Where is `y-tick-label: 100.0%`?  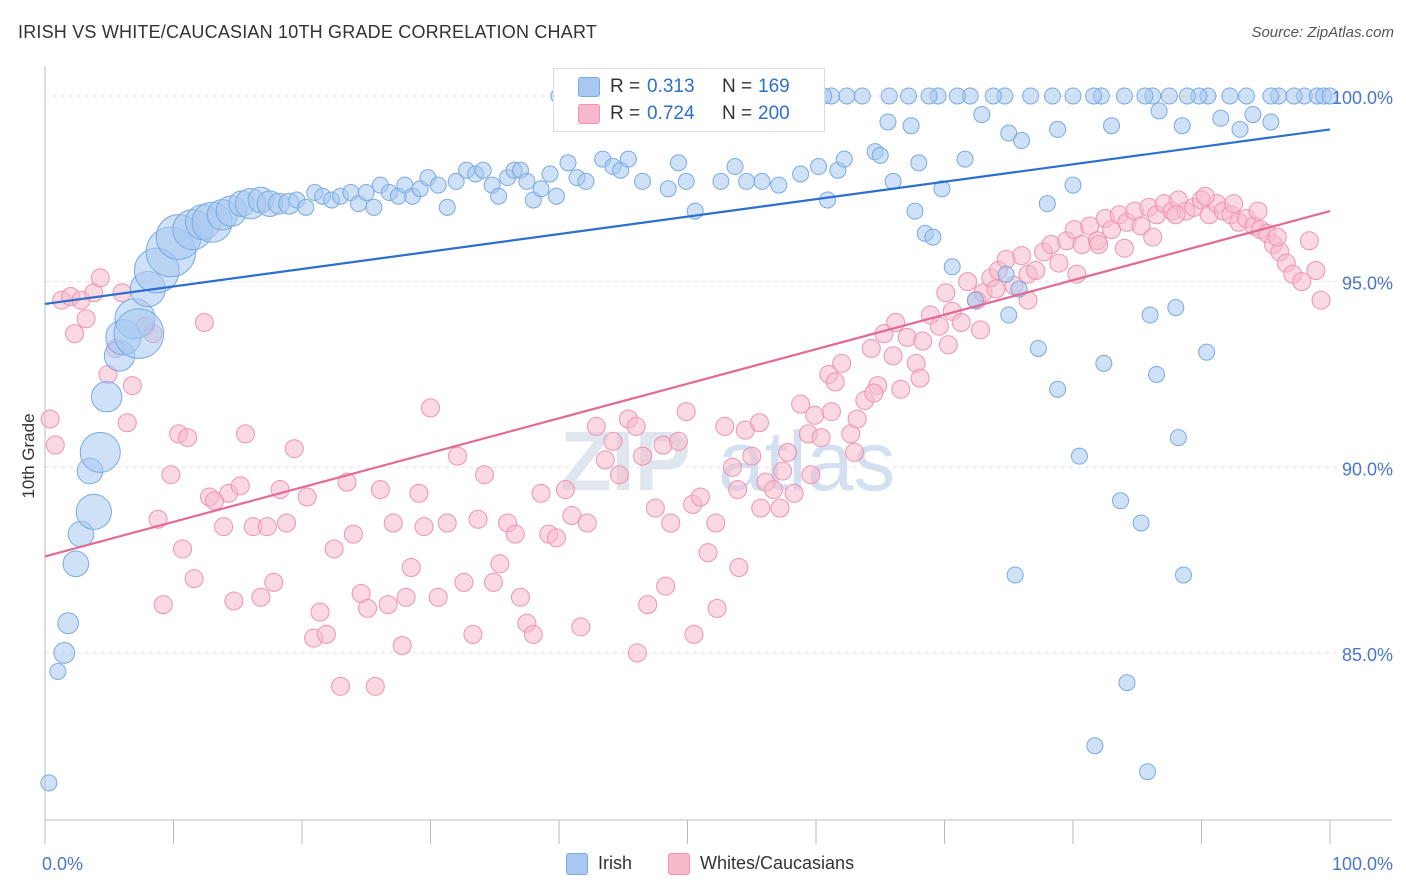
y-tick-label: 100.0% is located at coordinates (1362, 98).